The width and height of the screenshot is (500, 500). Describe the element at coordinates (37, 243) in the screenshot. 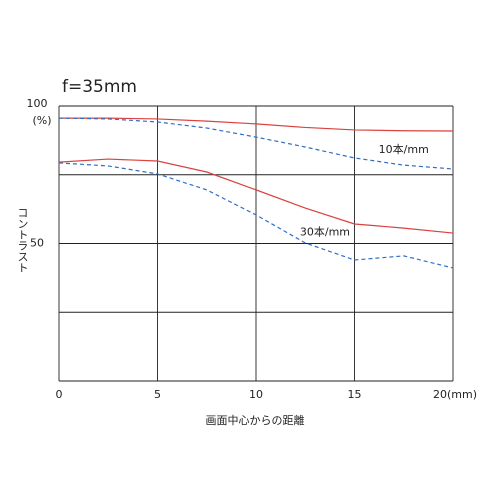

I see `y-tick-label: 50` at that location.